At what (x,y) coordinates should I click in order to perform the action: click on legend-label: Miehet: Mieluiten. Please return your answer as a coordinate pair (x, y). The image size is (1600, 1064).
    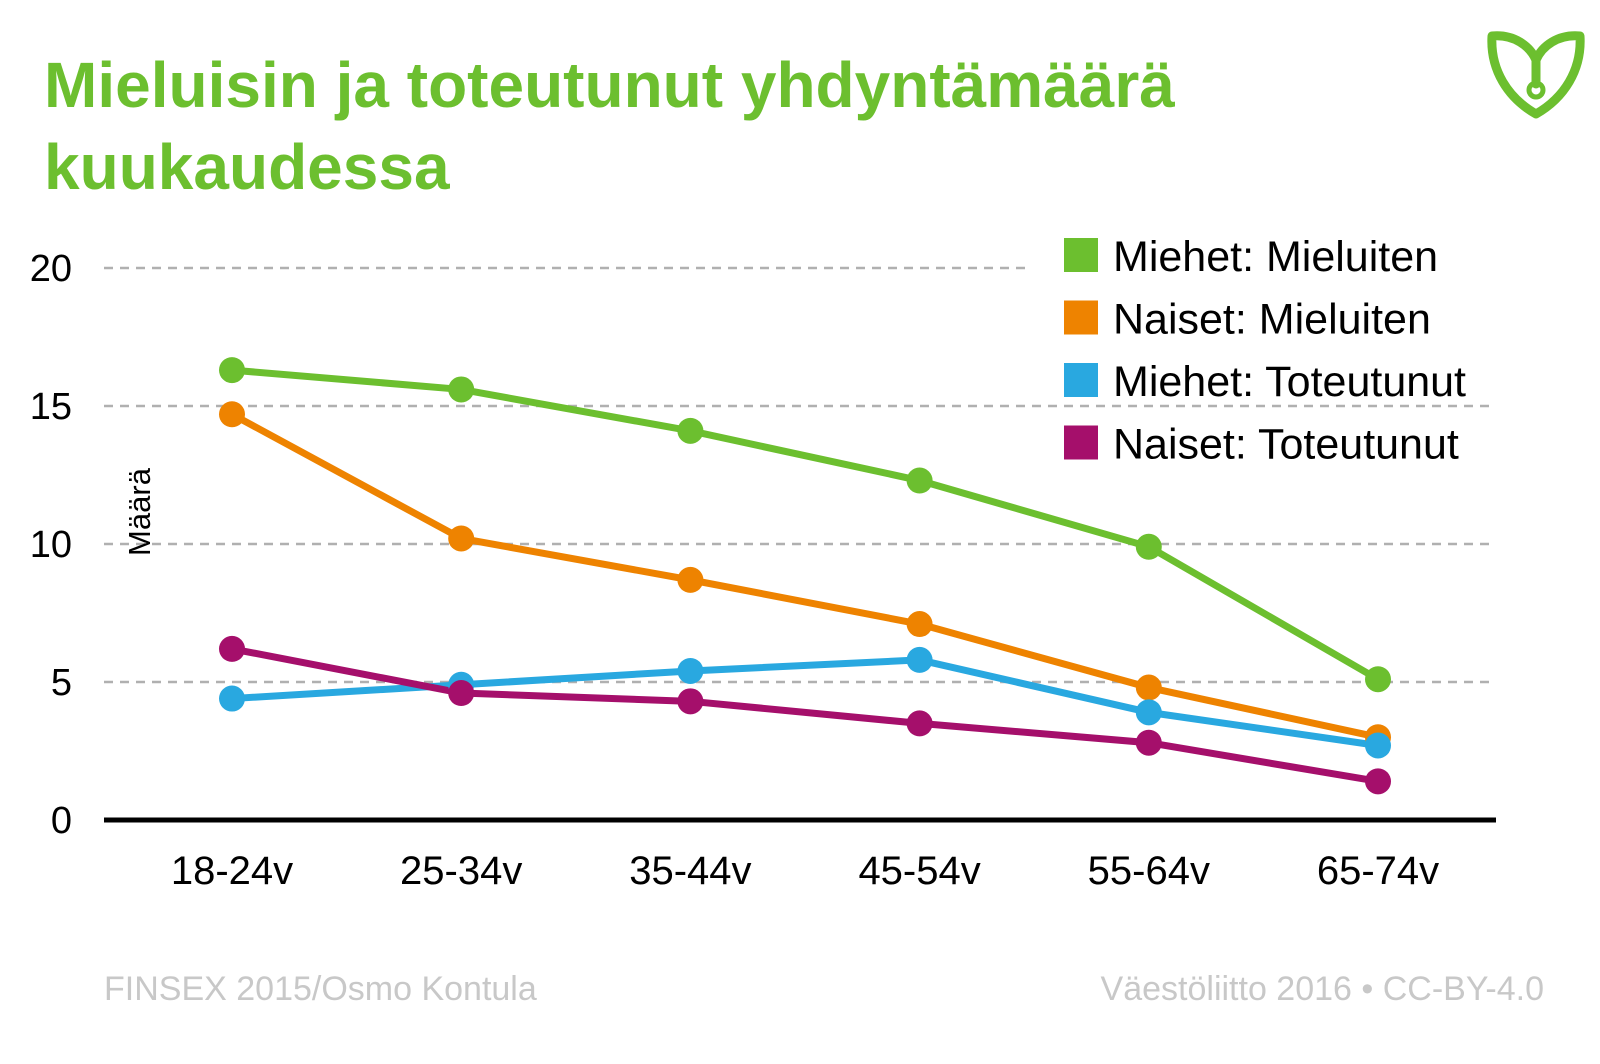
    Looking at the image, I should click on (1275, 257).